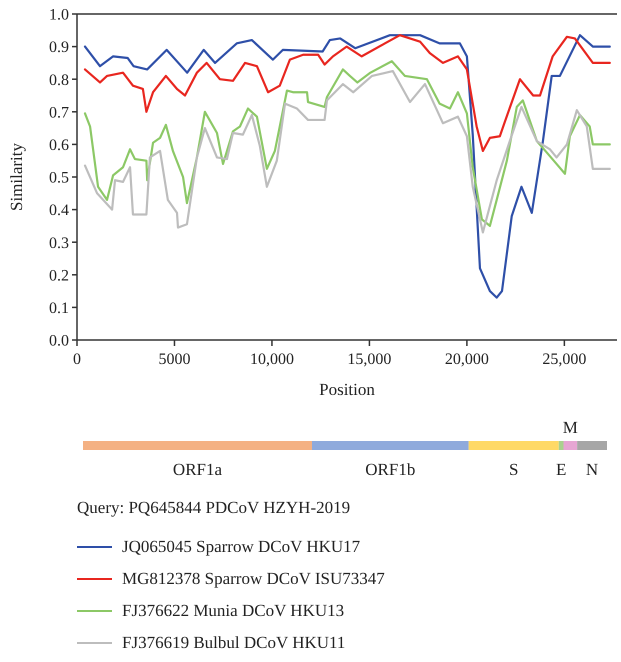  Describe the element at coordinates (272, 359) in the screenshot. I see `x-tick-label: 10,000` at that location.